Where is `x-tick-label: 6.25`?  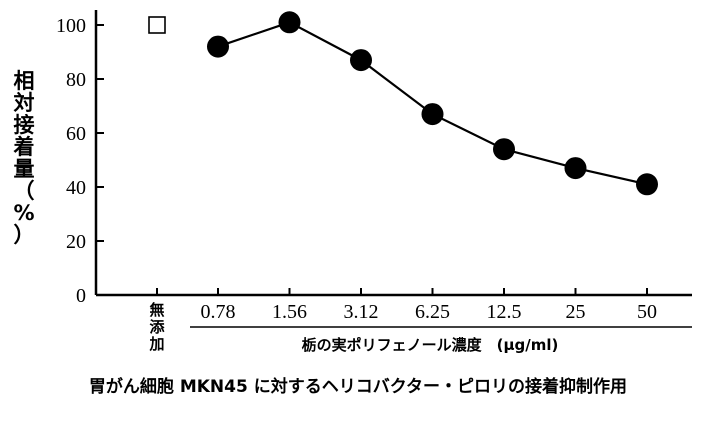 x-tick-label: 6.25 is located at coordinates (432, 312).